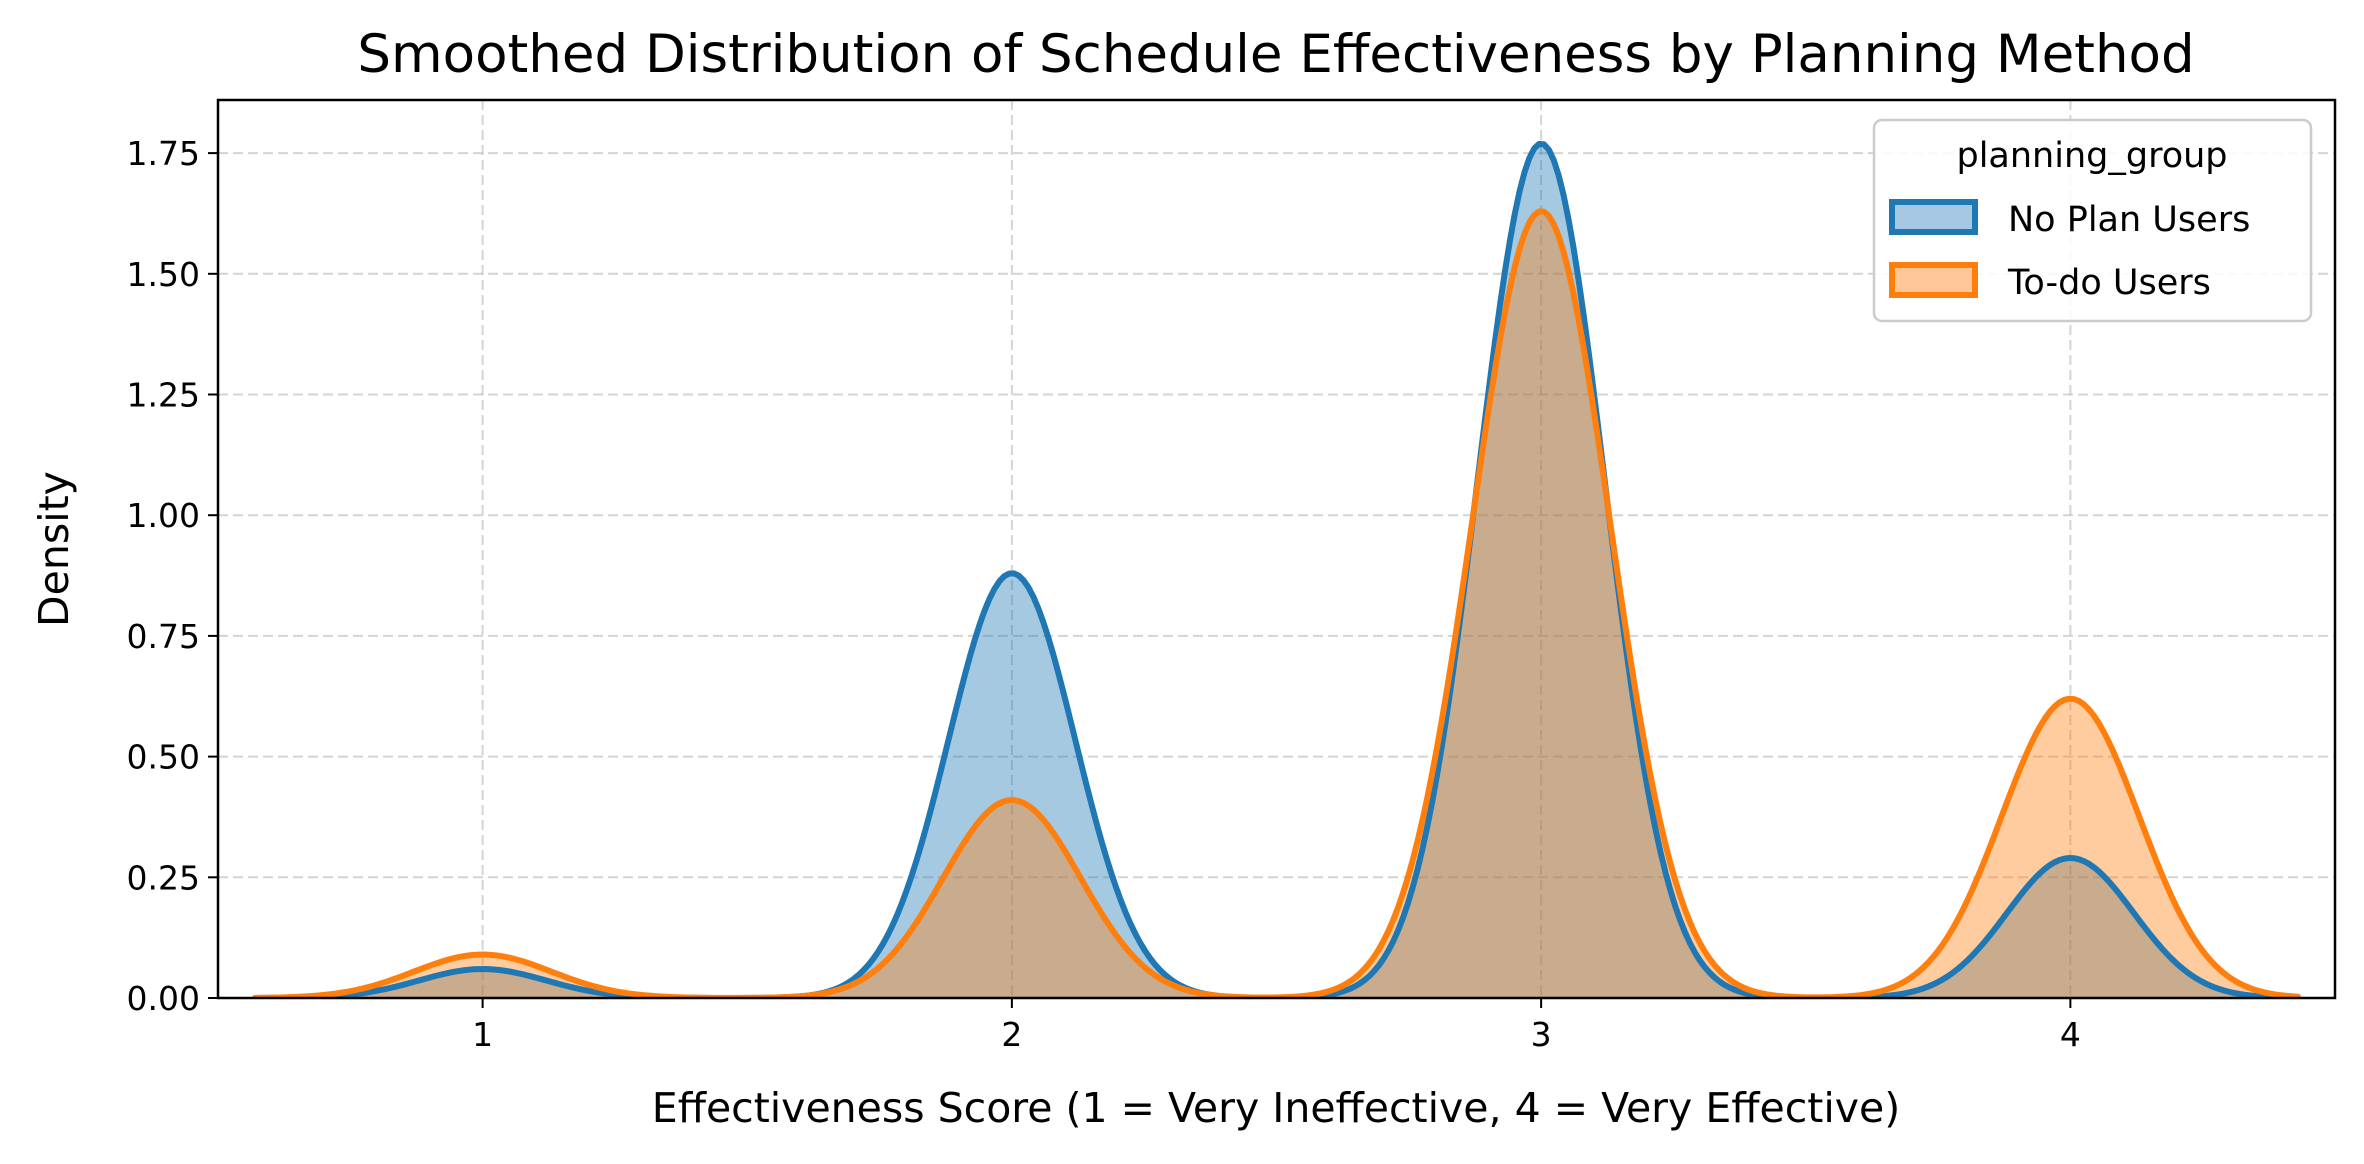 This screenshot has height=1164, width=2364. Describe the element at coordinates (172, 576) in the screenshot. I see `y-axis: 0.00 0.25 0.50 0.75 1.00 1.25 1.50 1.75` at that location.